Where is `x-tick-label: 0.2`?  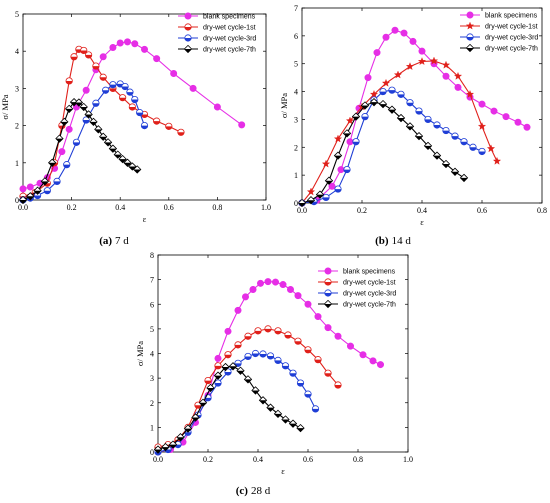
x-tick-label: 0.2 is located at coordinates (208, 459).